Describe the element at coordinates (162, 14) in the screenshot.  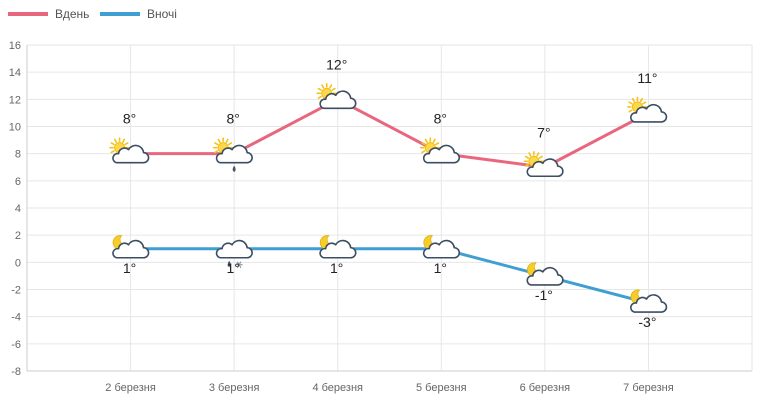
I see `legend-label-night: Вночі` at that location.